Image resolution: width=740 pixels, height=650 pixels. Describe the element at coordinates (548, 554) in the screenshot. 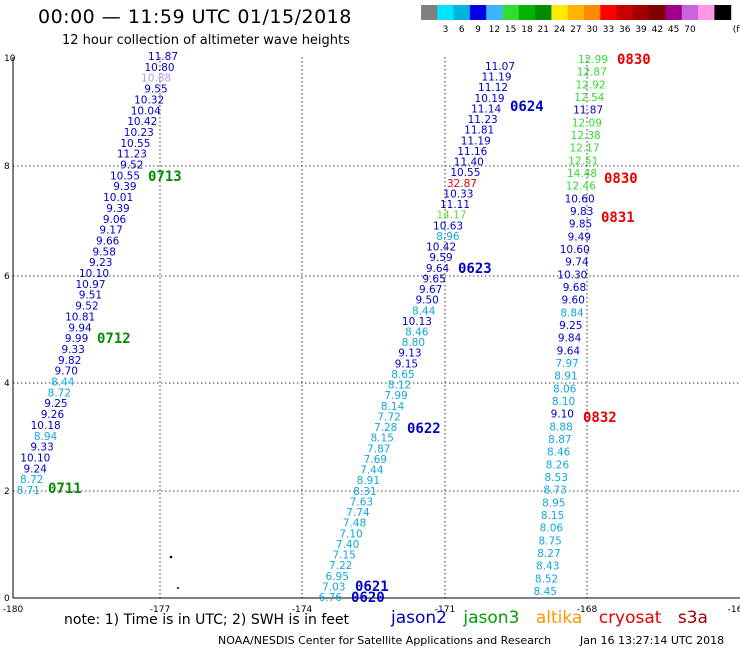

I see `wave-height-value: 8.27` at that location.